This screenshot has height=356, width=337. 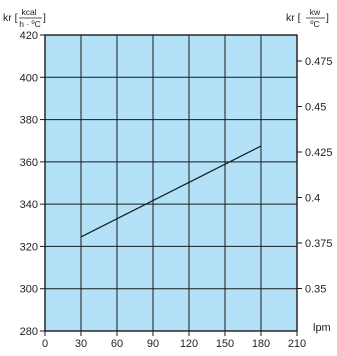 I want to click on x-tick-label: 90, so click(x=153, y=344).